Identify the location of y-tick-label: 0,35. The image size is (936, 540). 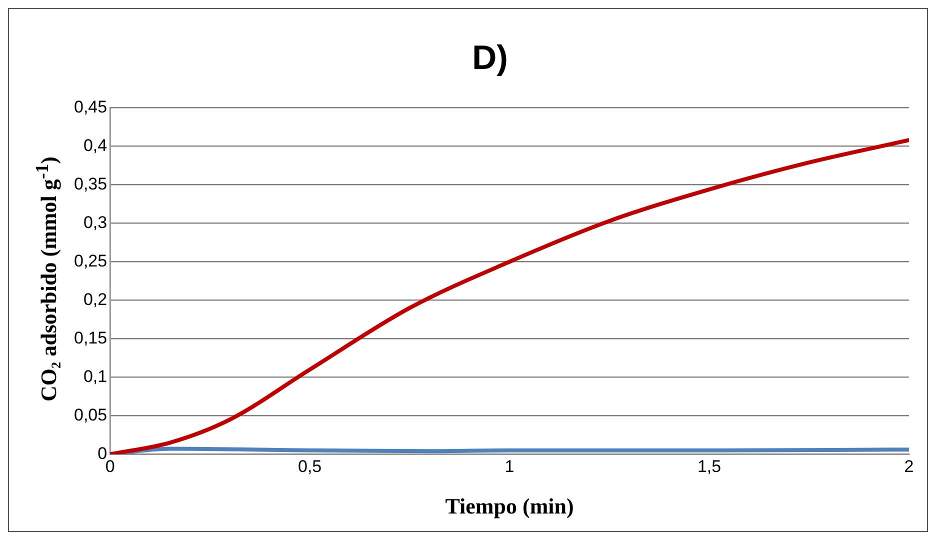
(91, 184).